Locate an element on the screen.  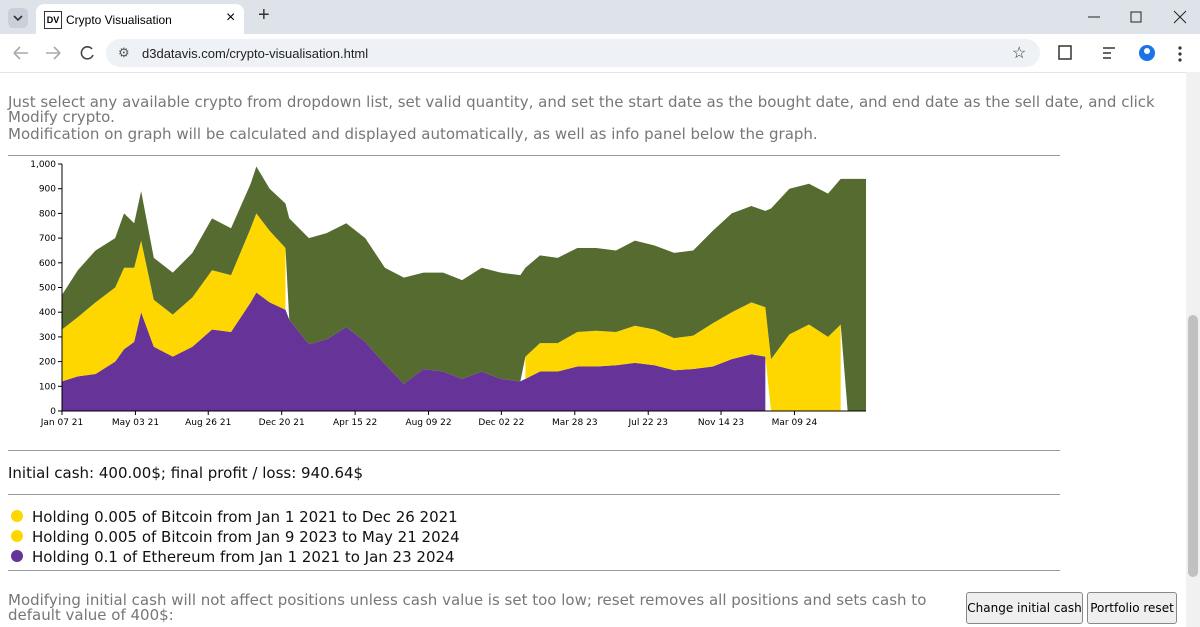
y-tick-label: 700 is located at coordinates (47, 239).